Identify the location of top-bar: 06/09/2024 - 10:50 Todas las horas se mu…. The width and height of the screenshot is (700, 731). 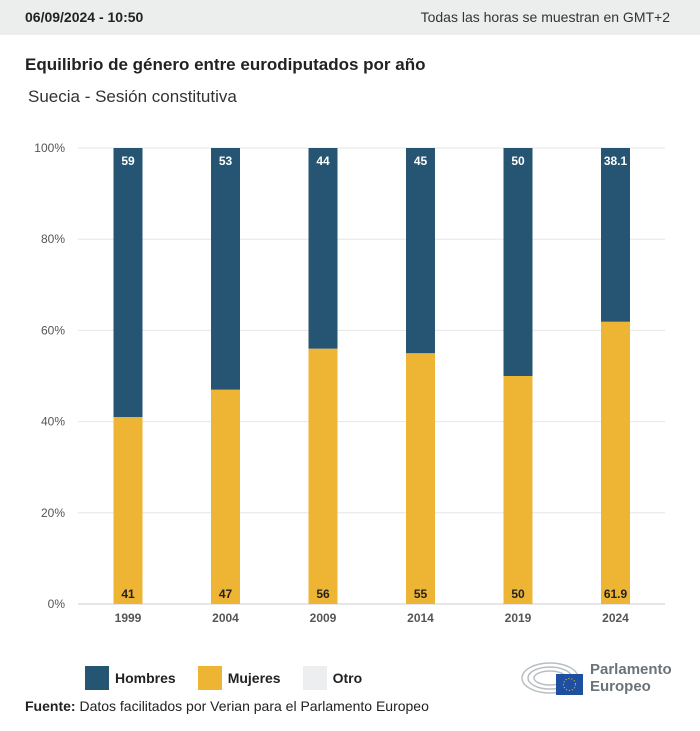
(350, 17).